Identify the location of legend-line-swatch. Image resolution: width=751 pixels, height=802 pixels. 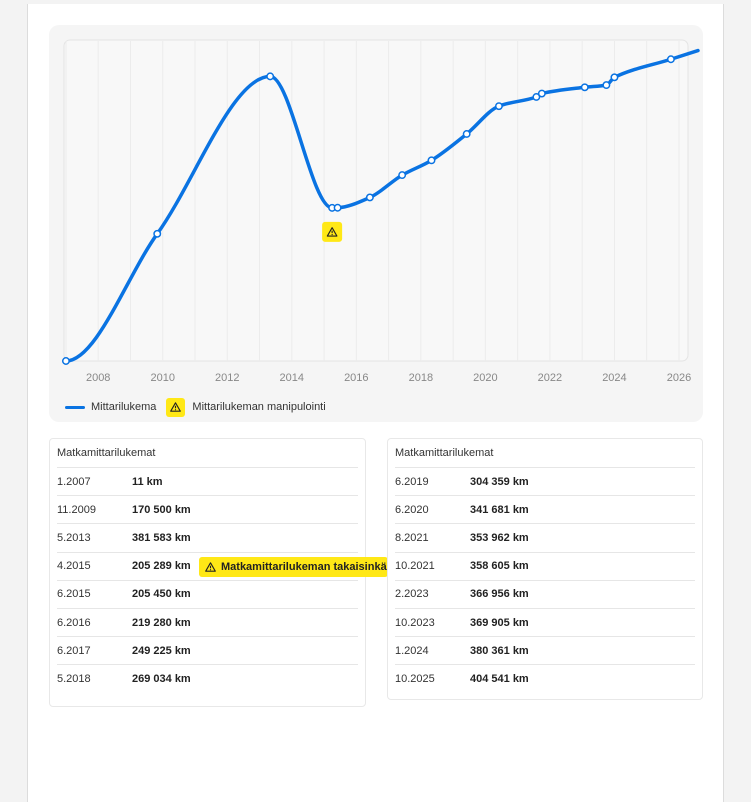
(75, 407).